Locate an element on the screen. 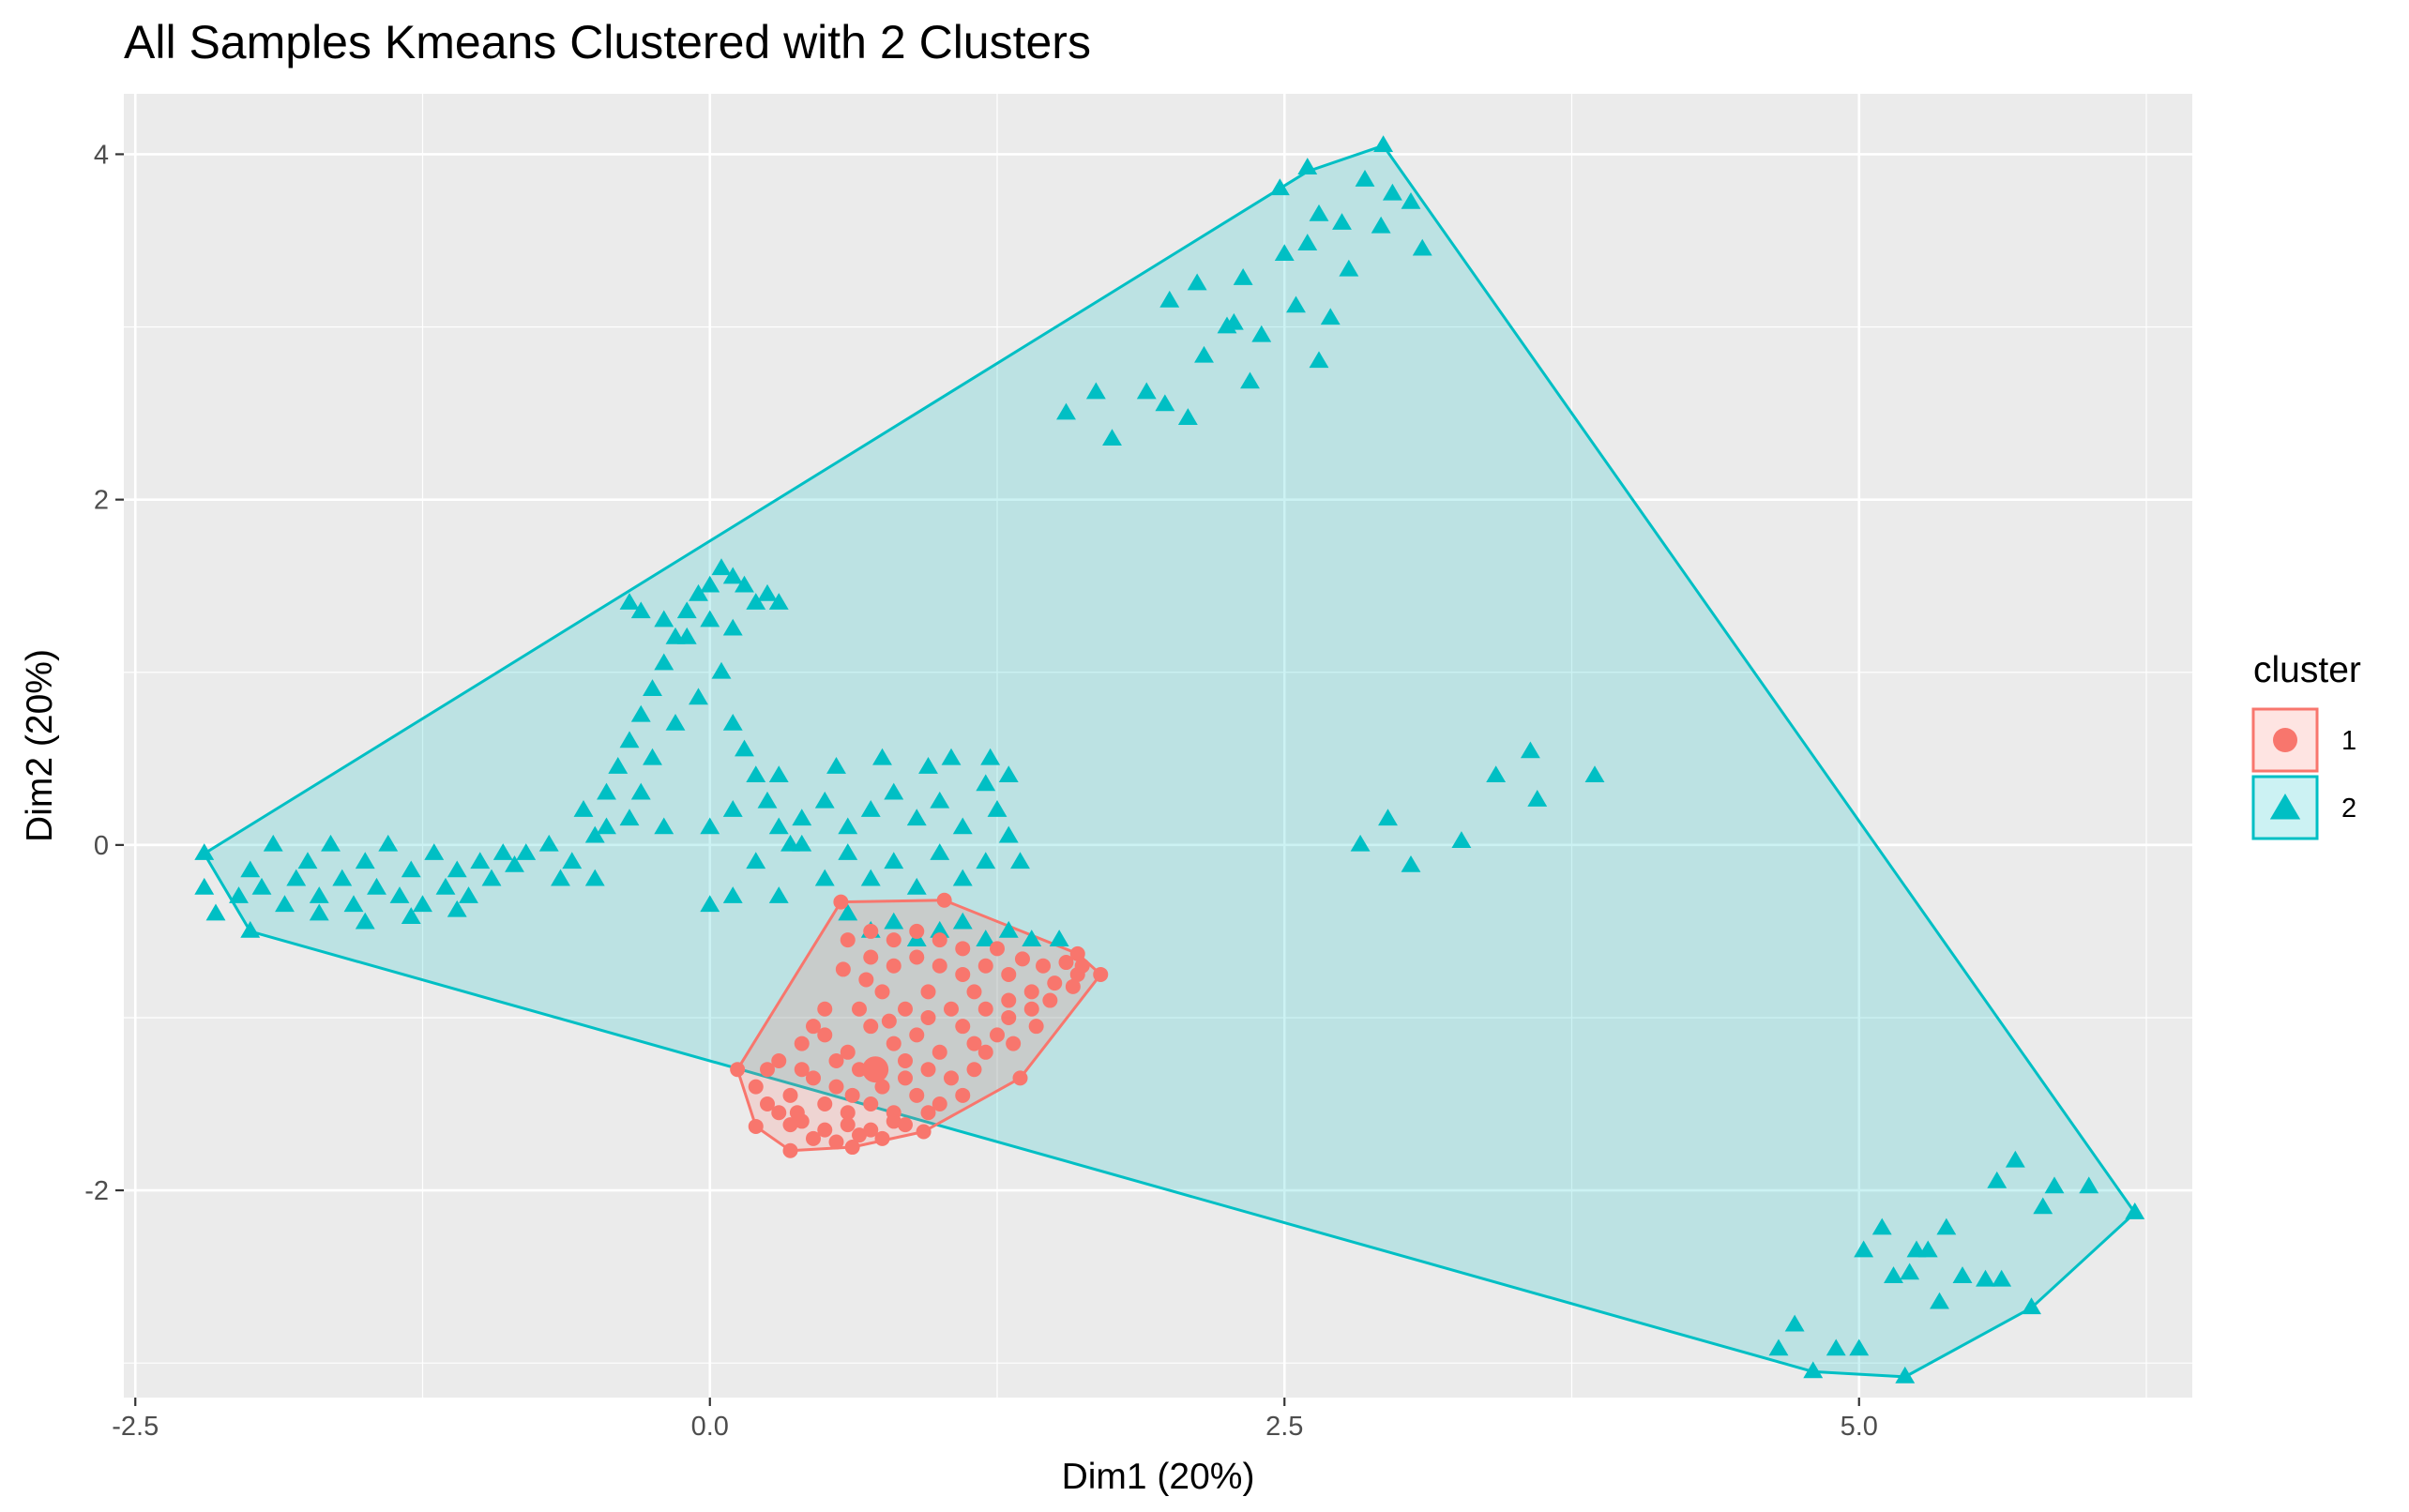  x-tick-label: 0.0 is located at coordinates (710, 1427).